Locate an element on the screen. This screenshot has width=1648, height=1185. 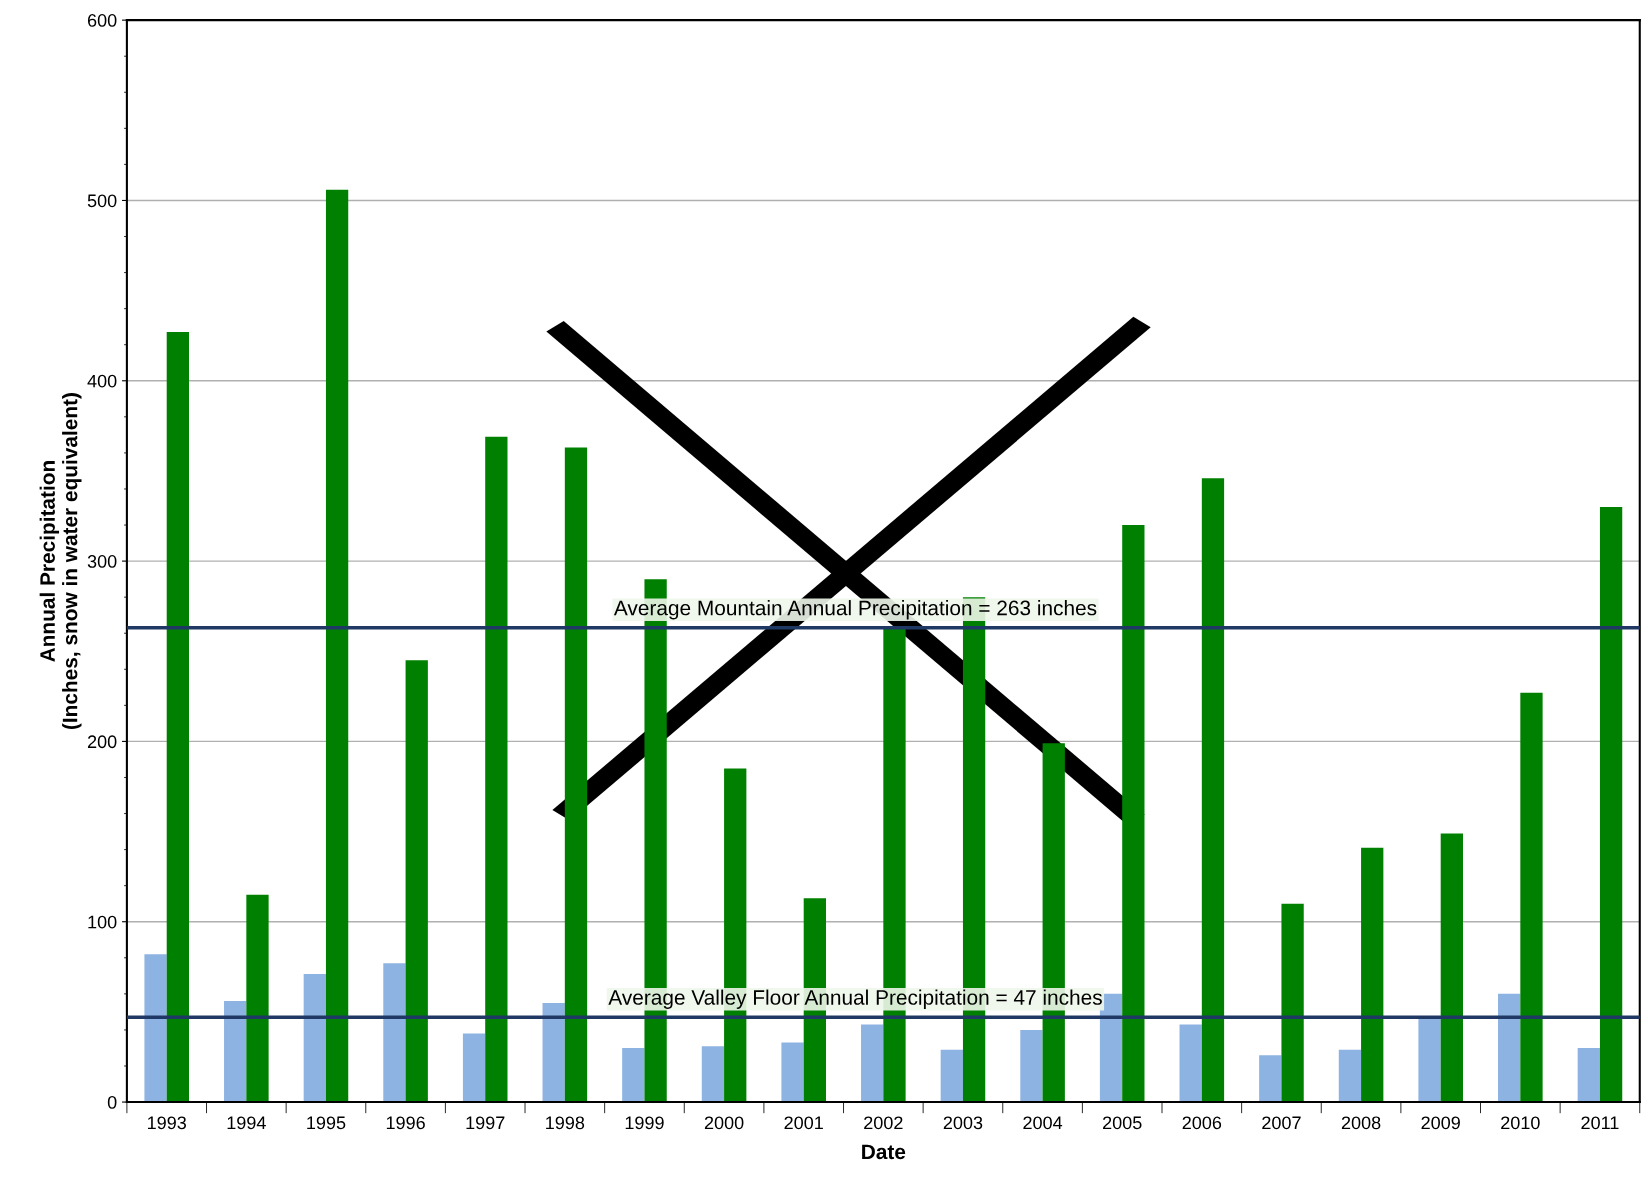
ref-line-label: Average Mountain Annual Precipitation = 263 inches is located at coordinates (855, 610).